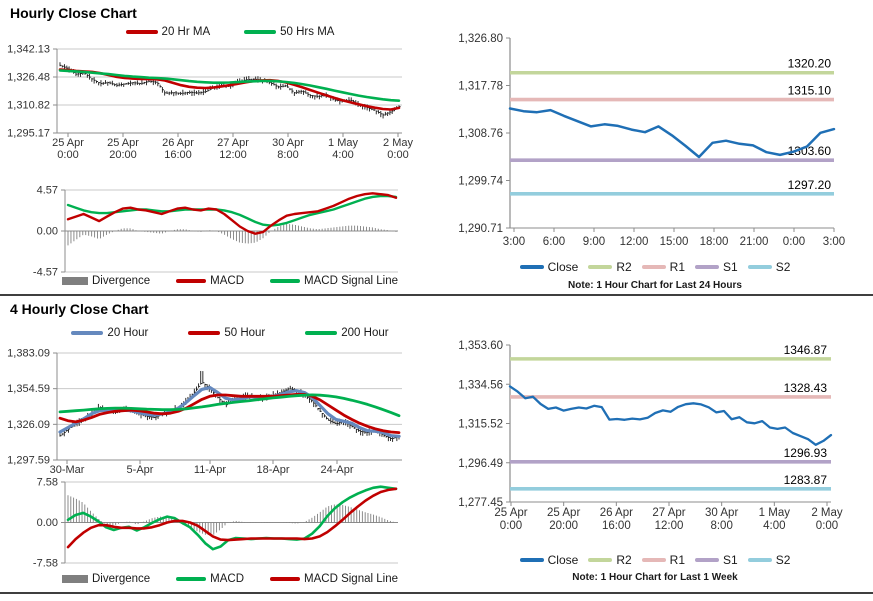  I want to click on hourly-sr-note: Note: 1 Hour Chart for Last 24 Hours, so click(655, 285).